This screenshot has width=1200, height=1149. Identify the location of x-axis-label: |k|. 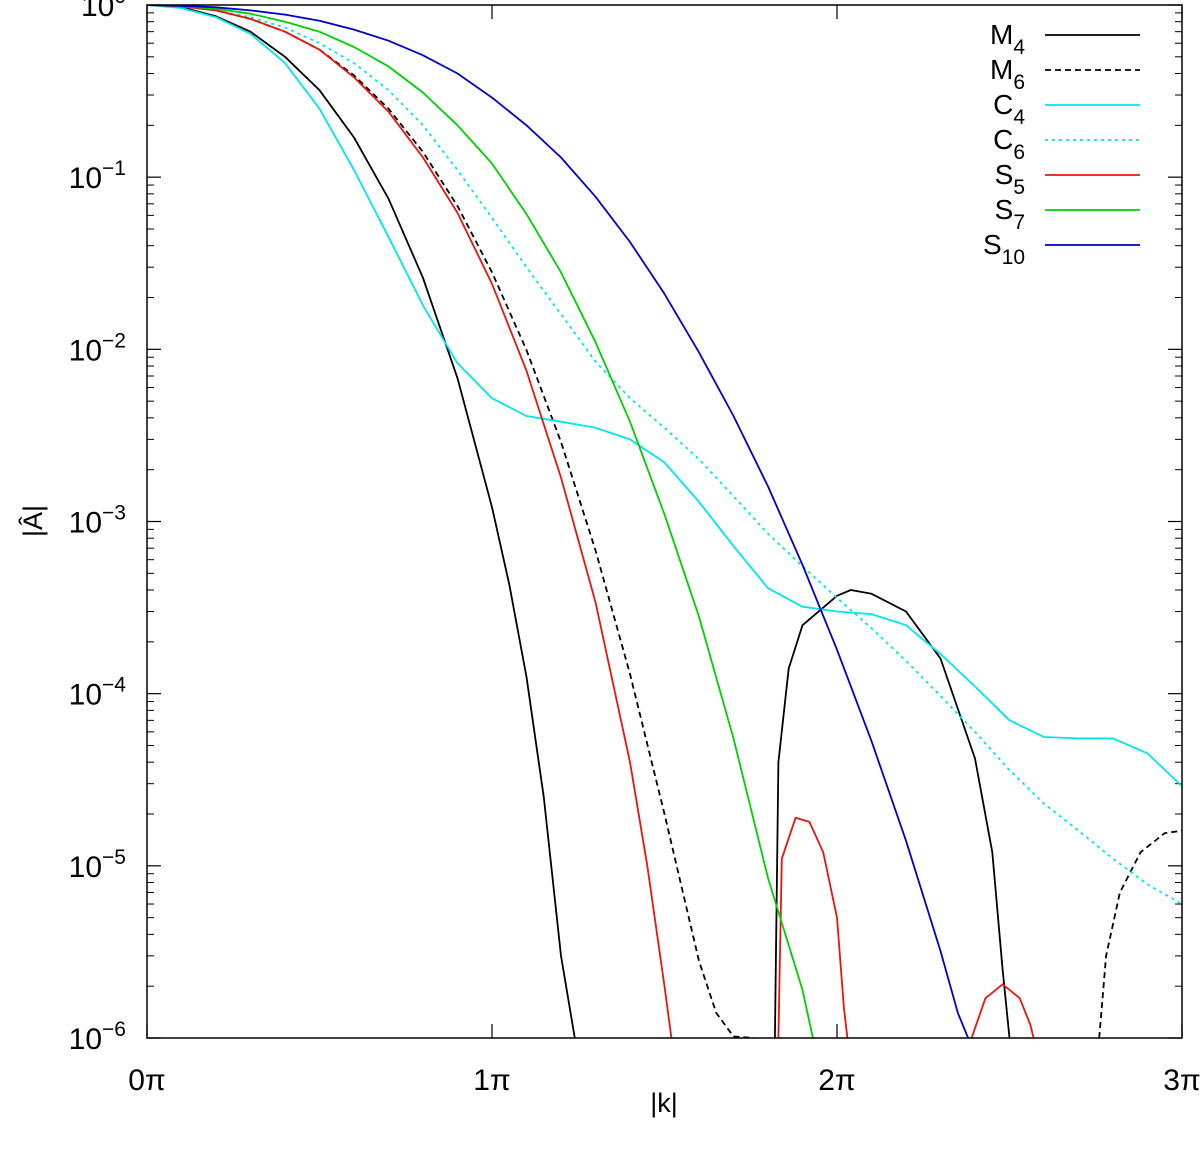
(664, 1103).